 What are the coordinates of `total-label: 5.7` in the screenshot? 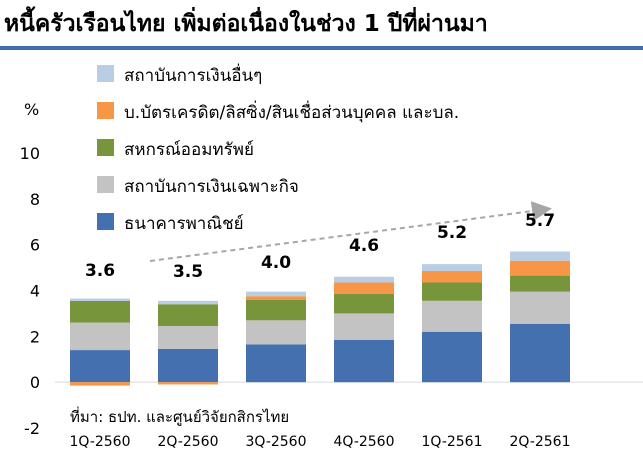 It's located at (540, 221).